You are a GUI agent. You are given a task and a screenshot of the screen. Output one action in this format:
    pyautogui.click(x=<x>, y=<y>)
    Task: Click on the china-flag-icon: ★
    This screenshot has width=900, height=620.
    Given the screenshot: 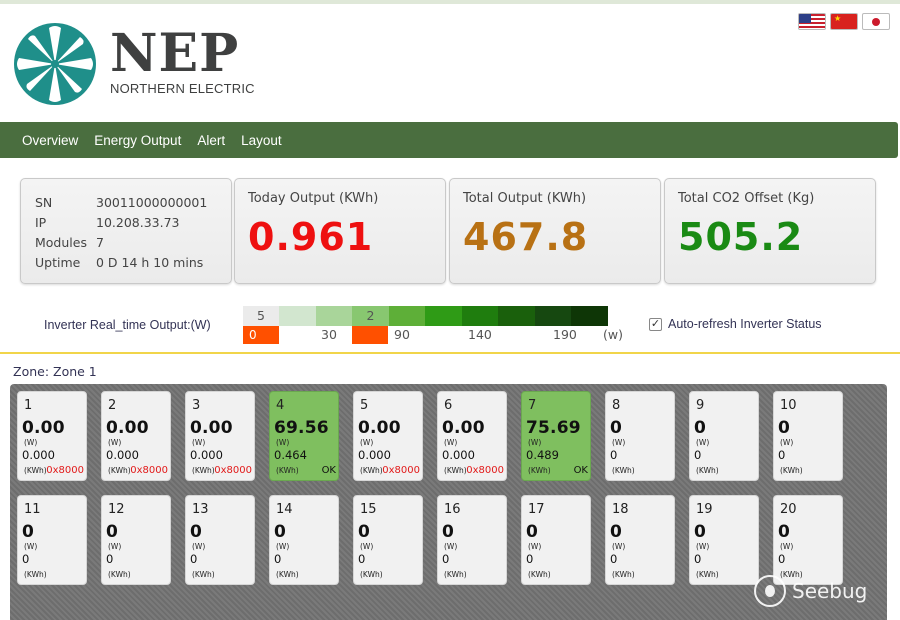 What is the action you would take?
    pyautogui.click(x=844, y=21)
    